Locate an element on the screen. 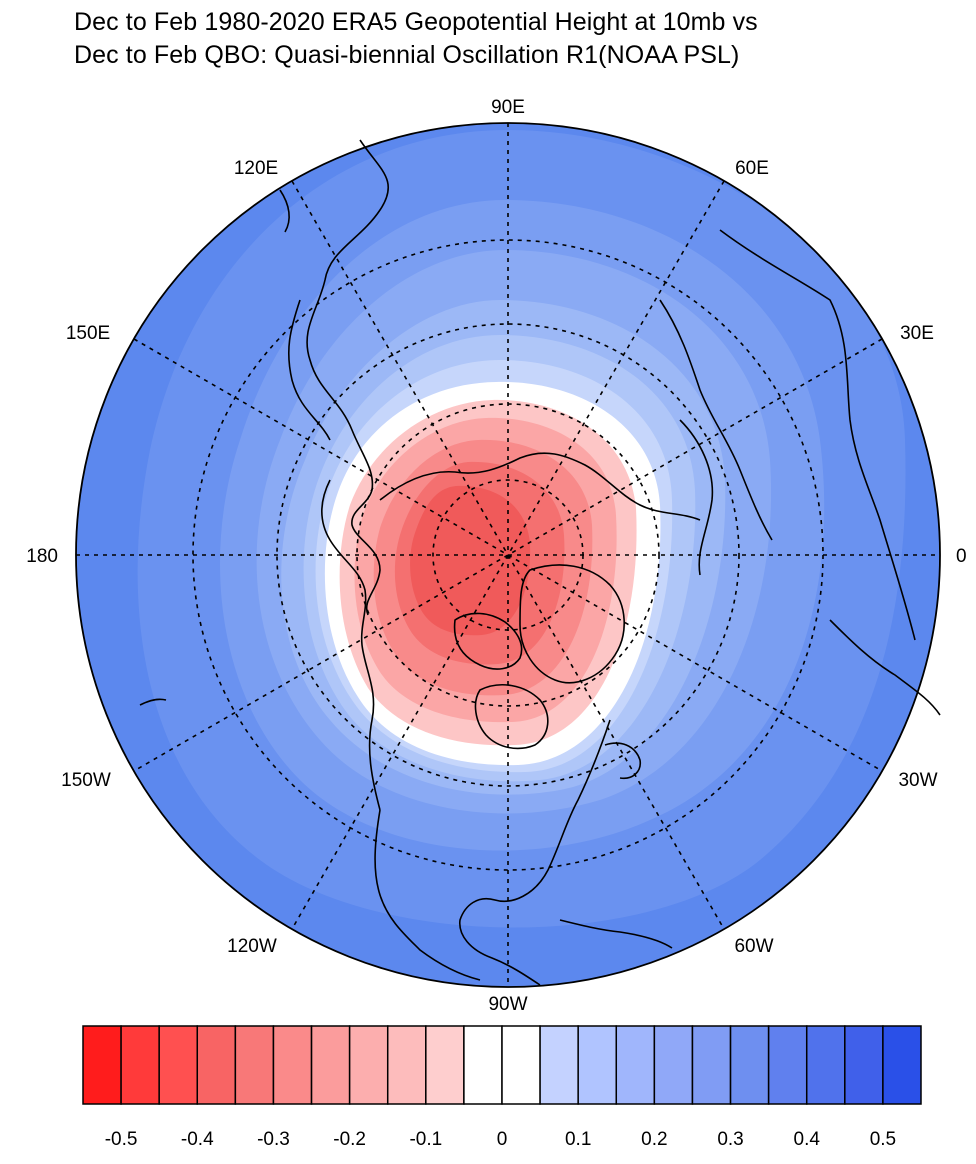  colorbar: -0.5 -0.4 -0.3 -0.2 -0.1 0 0.1 0.2 0.3 0.4 0.5 is located at coordinates (502, 1087).